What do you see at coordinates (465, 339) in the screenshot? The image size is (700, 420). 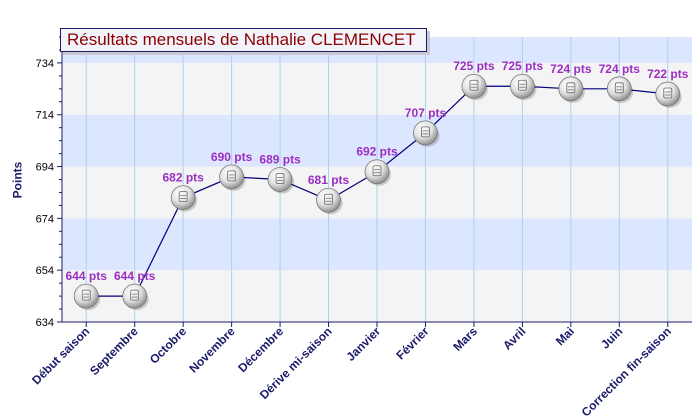 I see `x-tick-label: Mars` at bounding box center [465, 339].